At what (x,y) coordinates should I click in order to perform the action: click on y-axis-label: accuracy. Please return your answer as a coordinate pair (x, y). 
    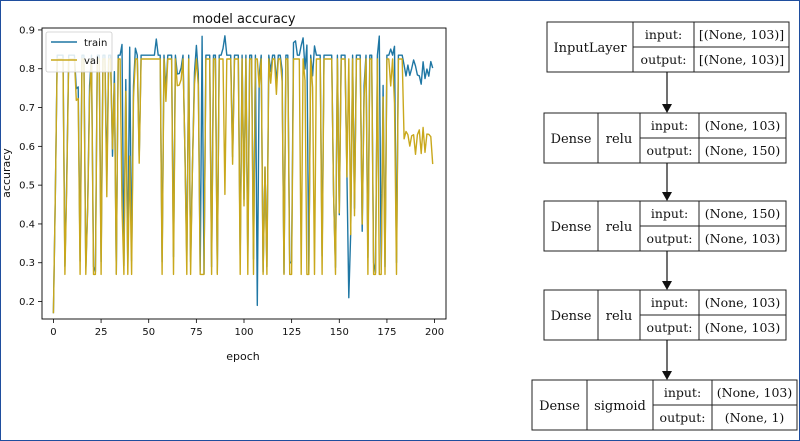
    Looking at the image, I should click on (6, 173).